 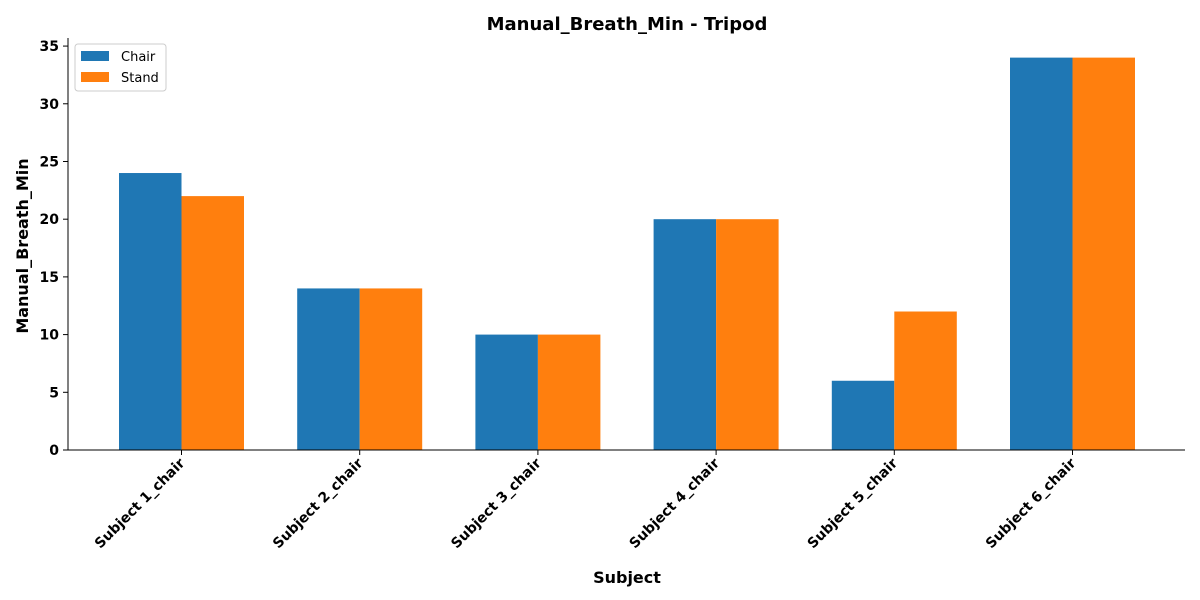 What do you see at coordinates (674, 503) in the screenshot?
I see `x-tick-label: Subject 4_chair` at bounding box center [674, 503].